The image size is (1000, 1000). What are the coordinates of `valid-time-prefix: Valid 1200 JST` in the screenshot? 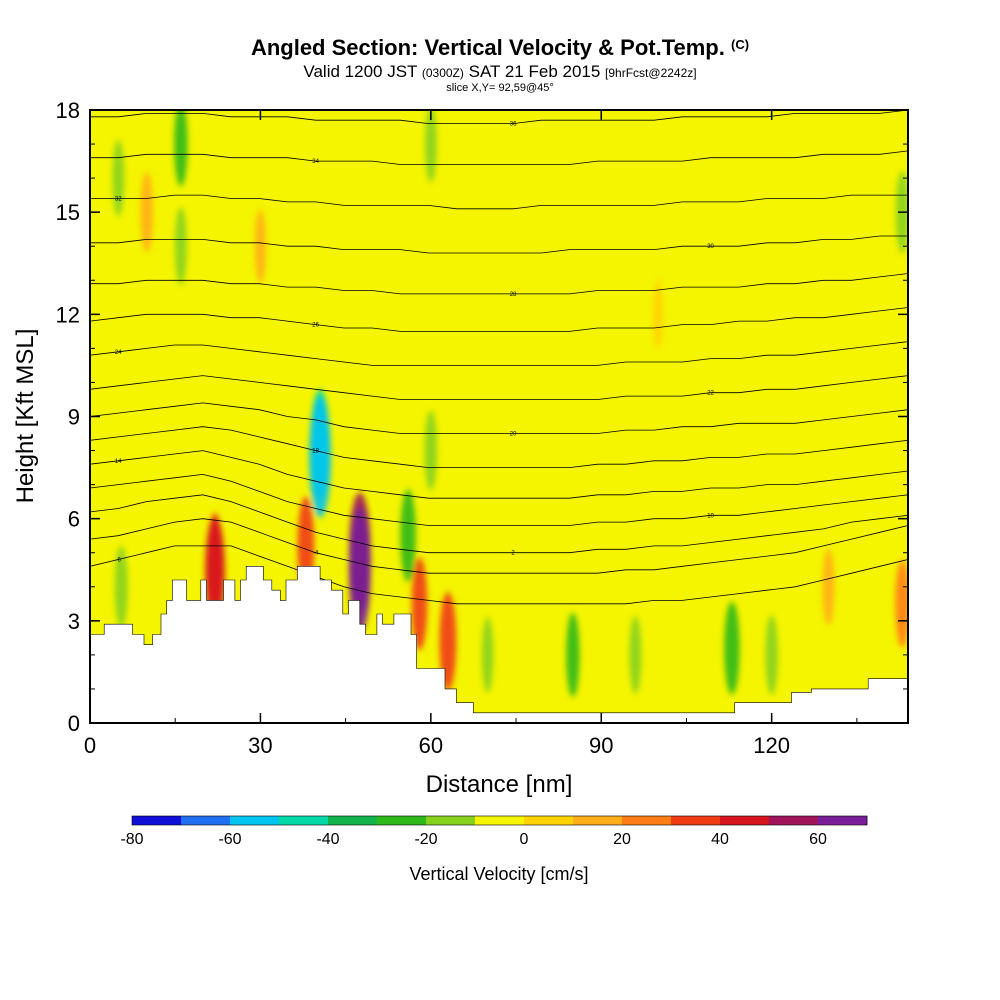 It's located at (360, 71).